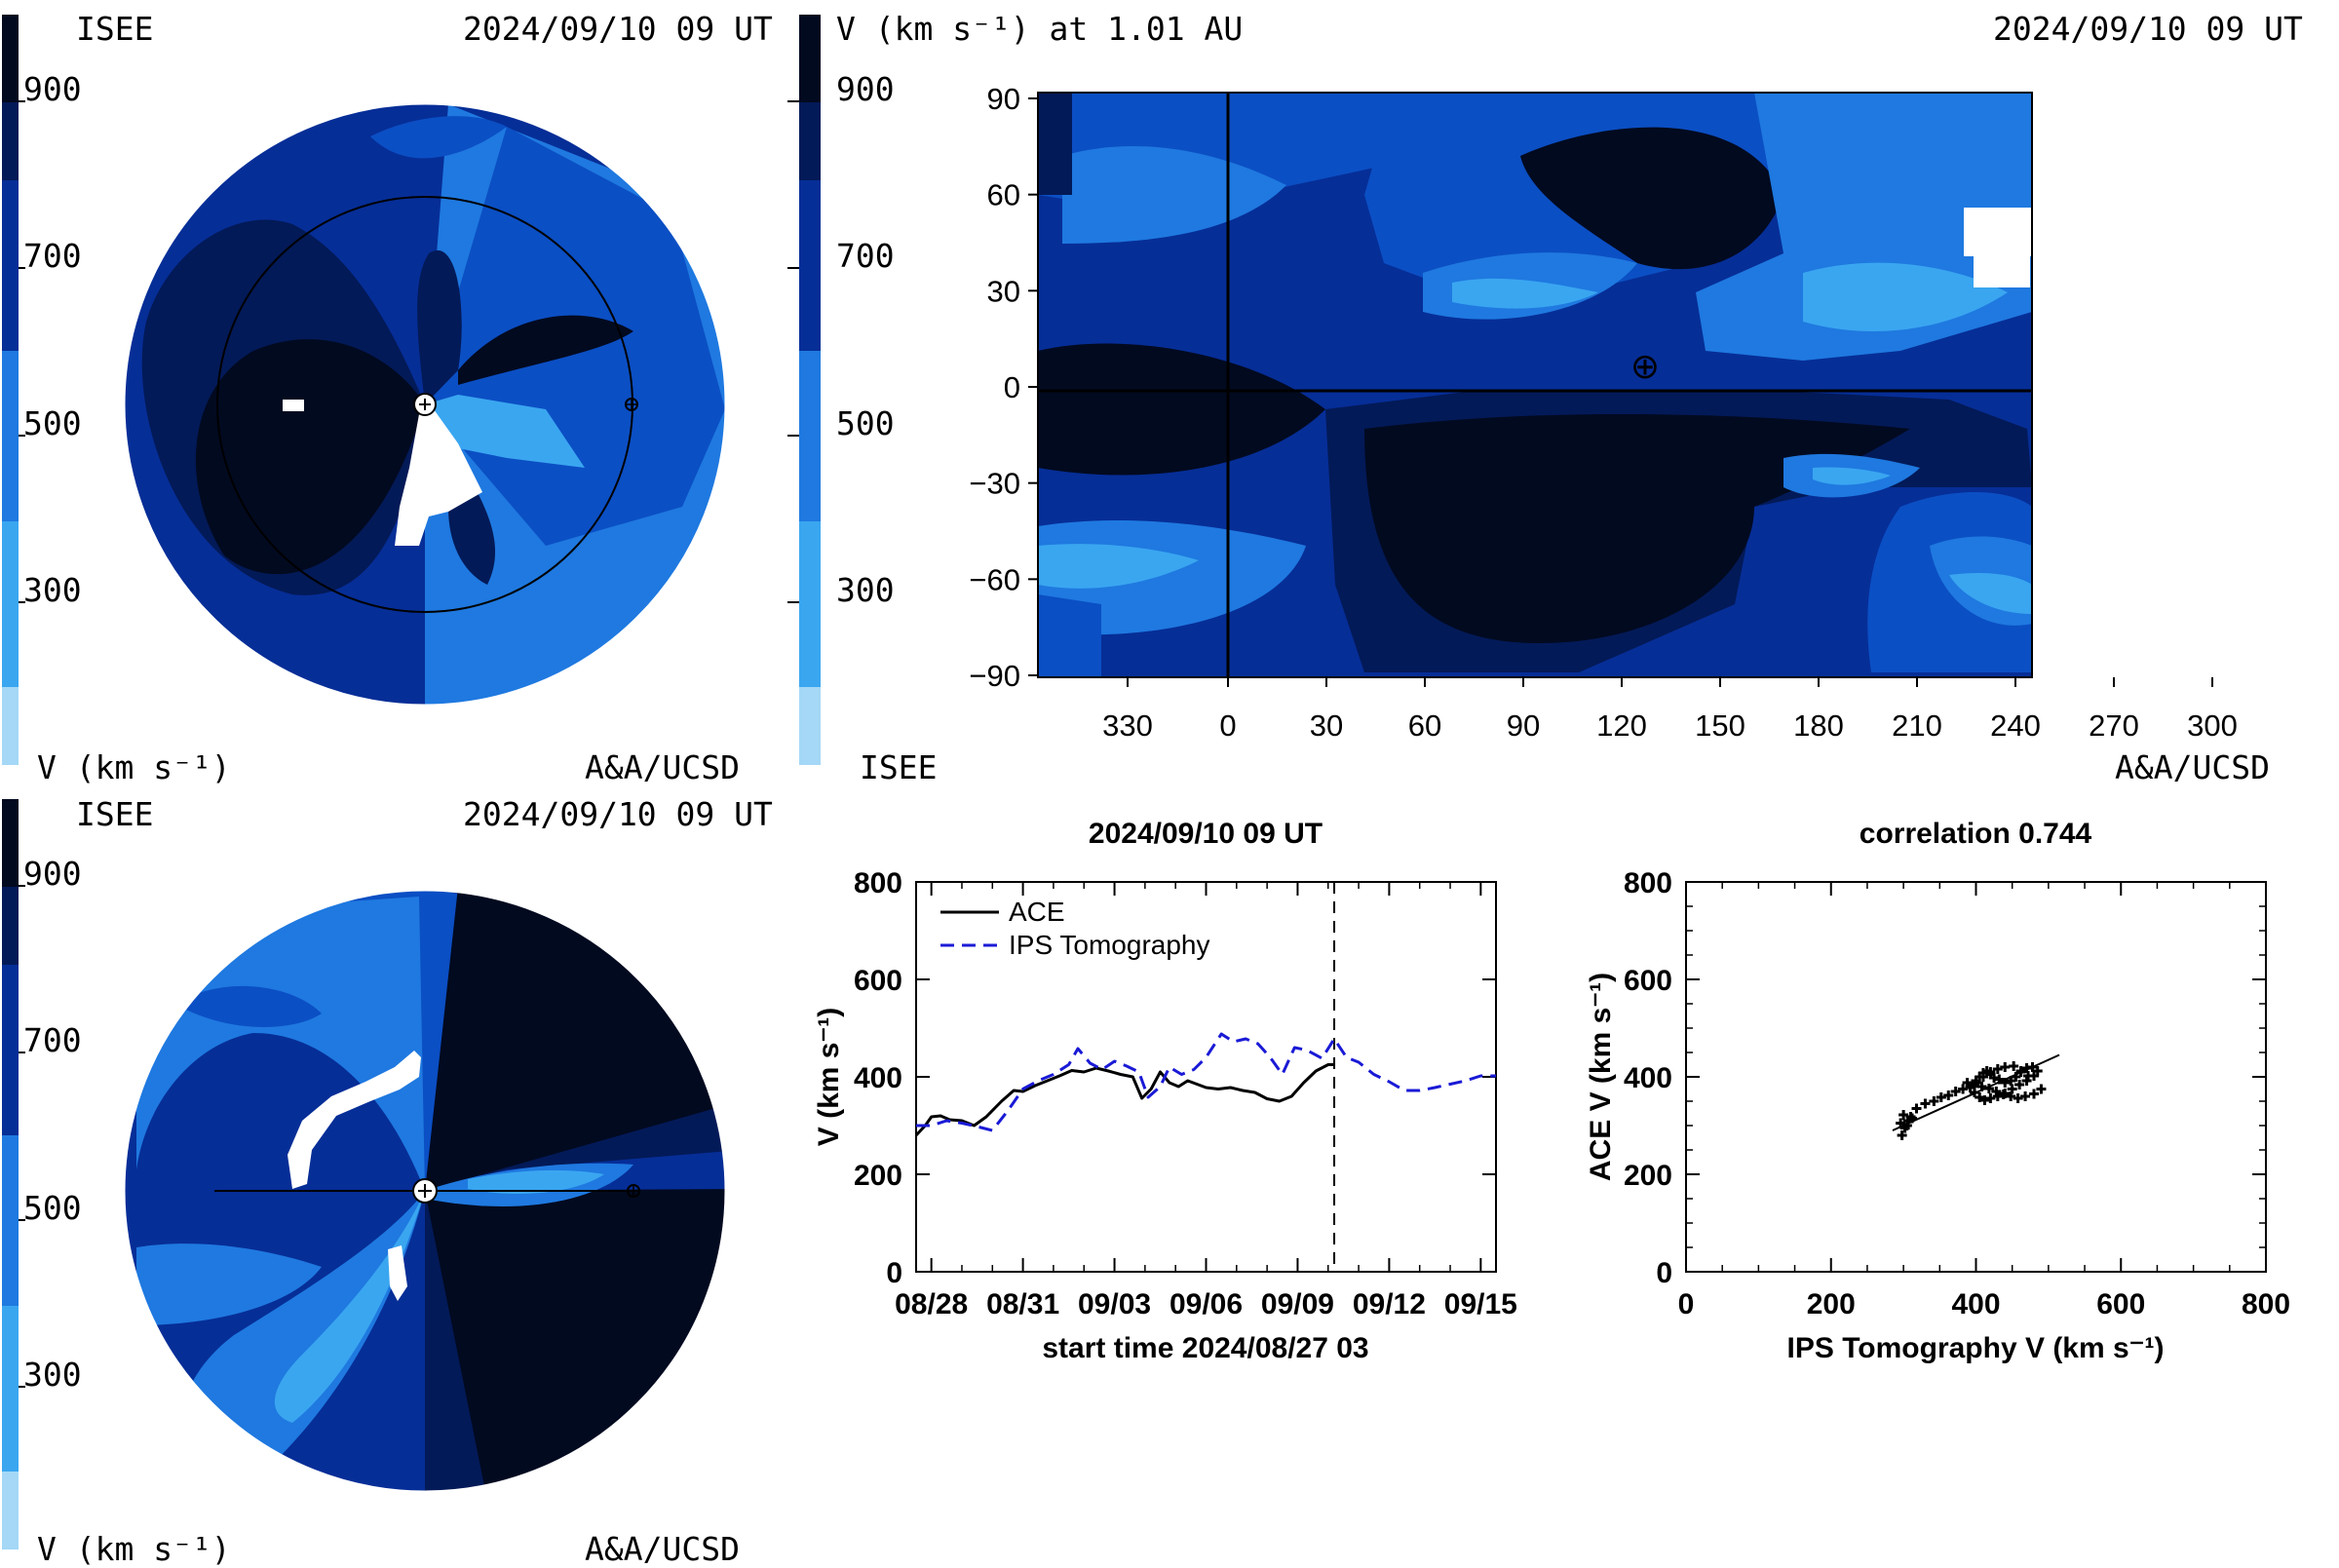 The image size is (2339, 1568). I want to click on x-tick-label: 150, so click(1720, 725).